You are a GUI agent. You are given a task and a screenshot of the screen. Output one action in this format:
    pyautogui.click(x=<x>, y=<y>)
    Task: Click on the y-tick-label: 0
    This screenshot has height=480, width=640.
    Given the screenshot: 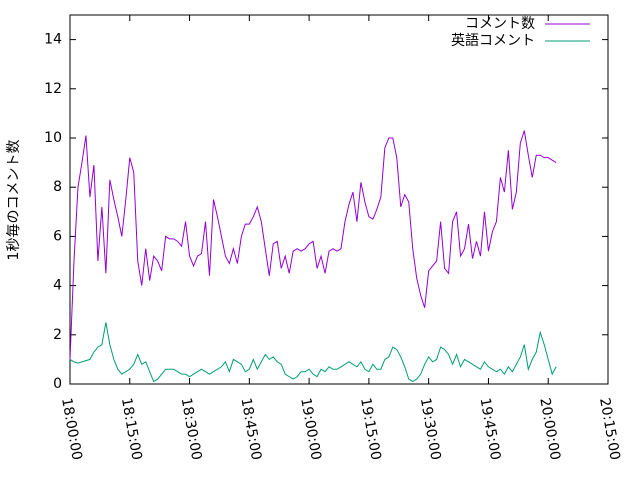 What is the action you would take?
    pyautogui.click(x=57, y=384)
    